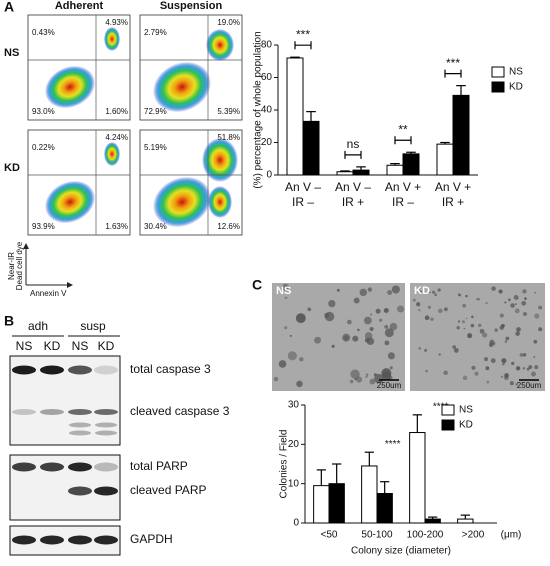 This screenshot has height=566, width=550. Describe the element at coordinates (473, 535) in the screenshot. I see `x-tick-label: >200` at that location.